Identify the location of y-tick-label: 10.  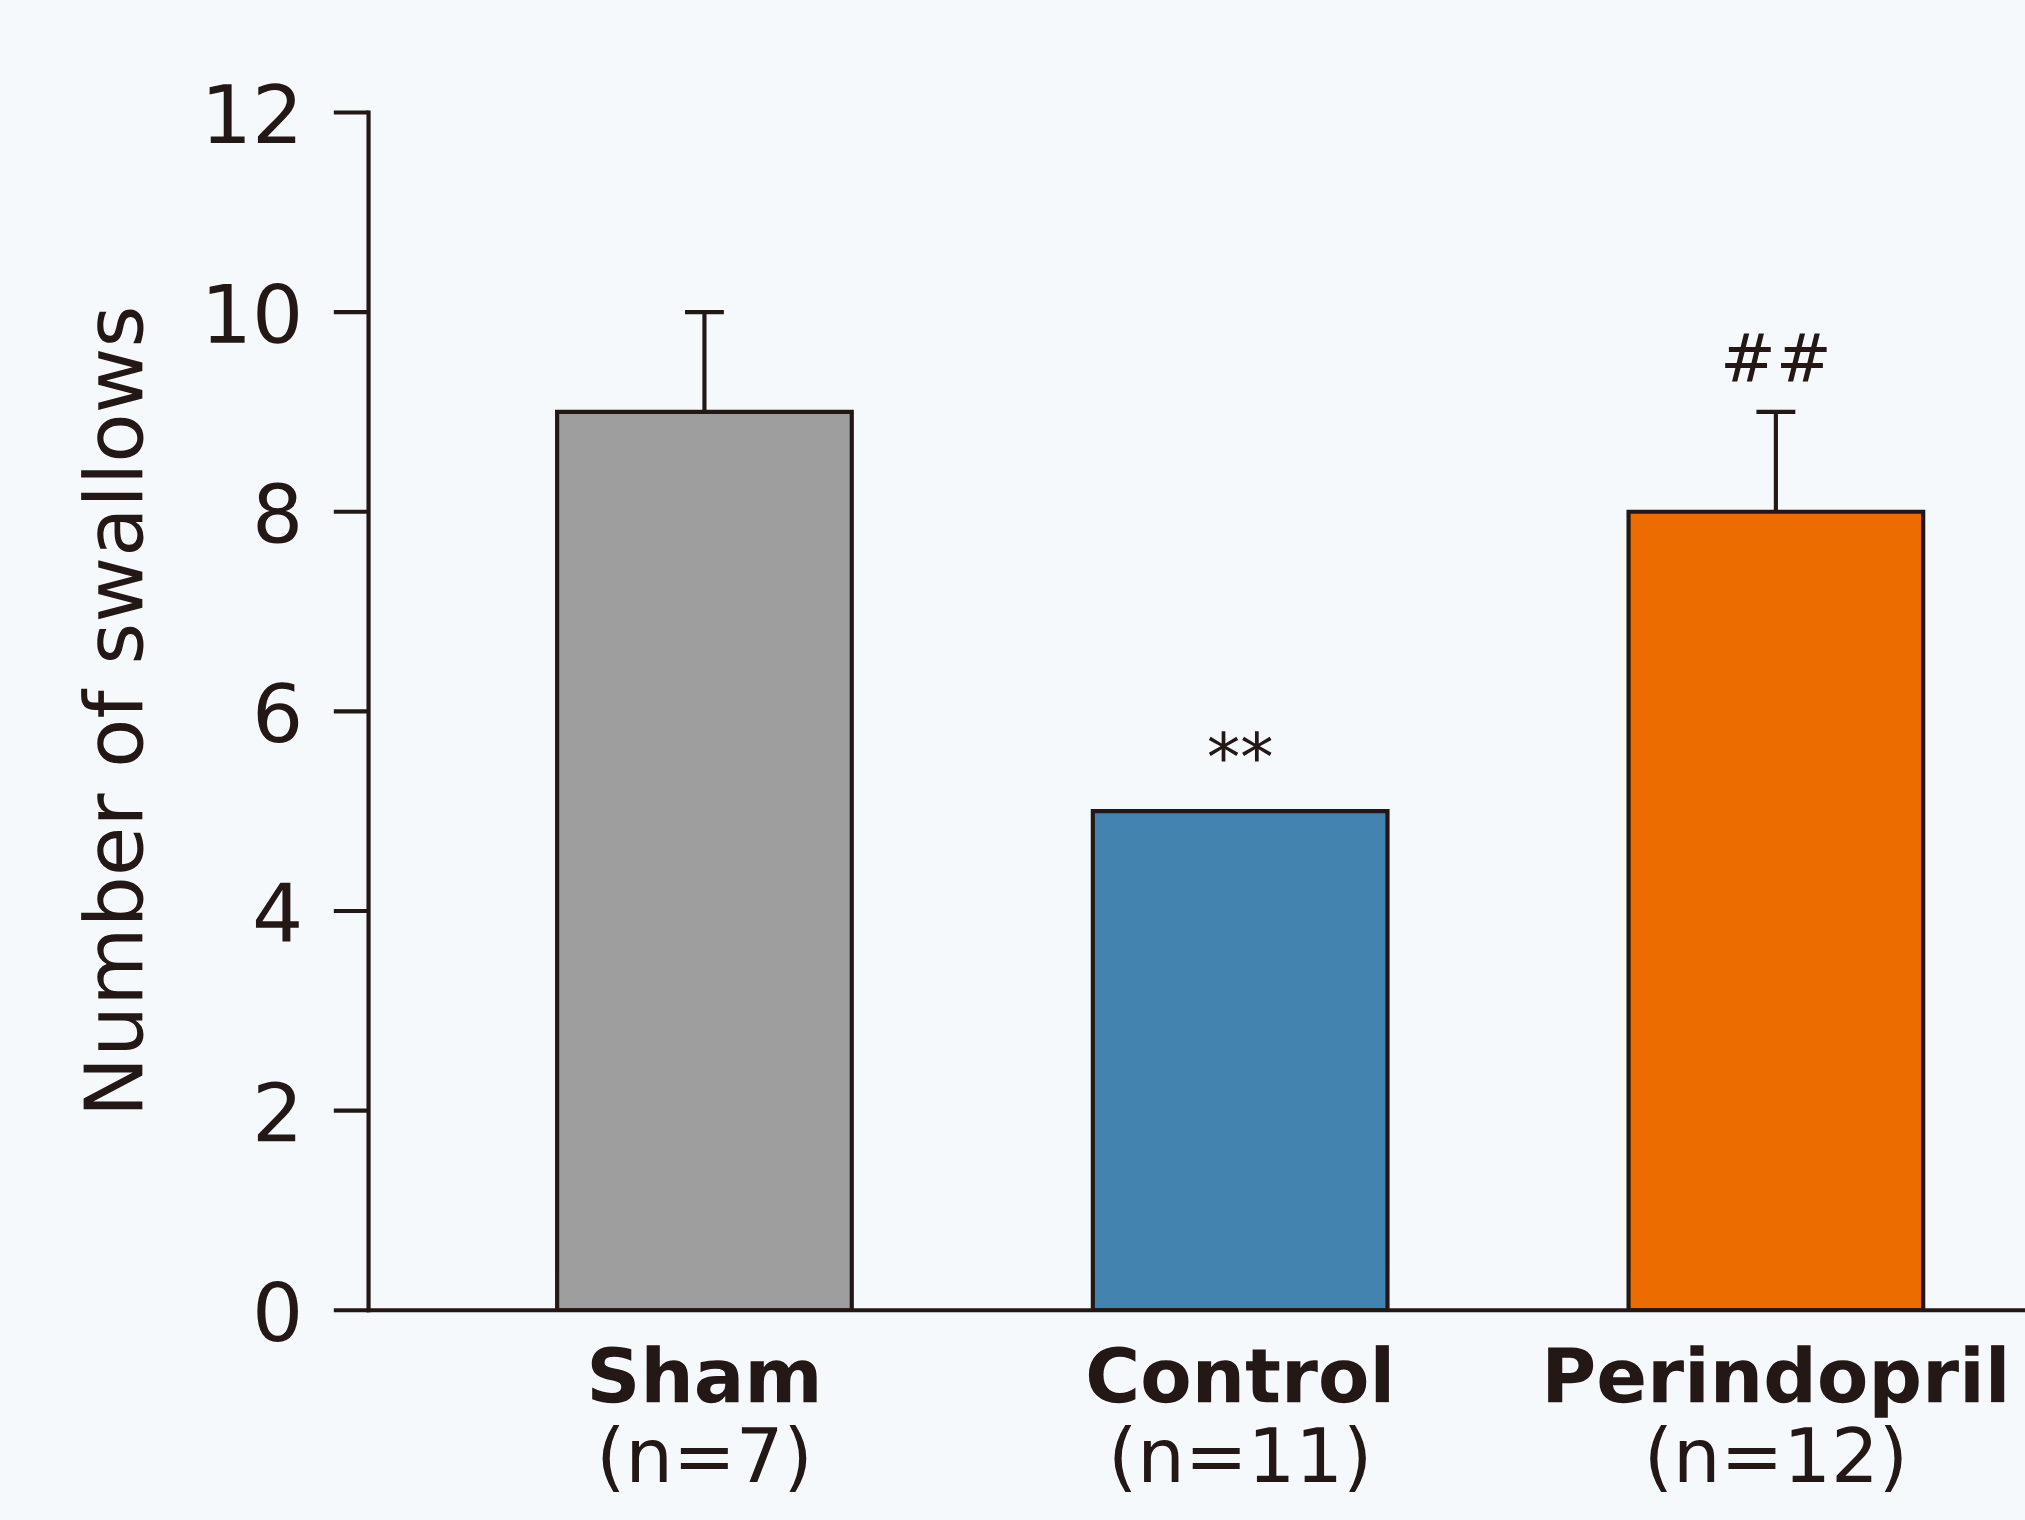
(253, 313).